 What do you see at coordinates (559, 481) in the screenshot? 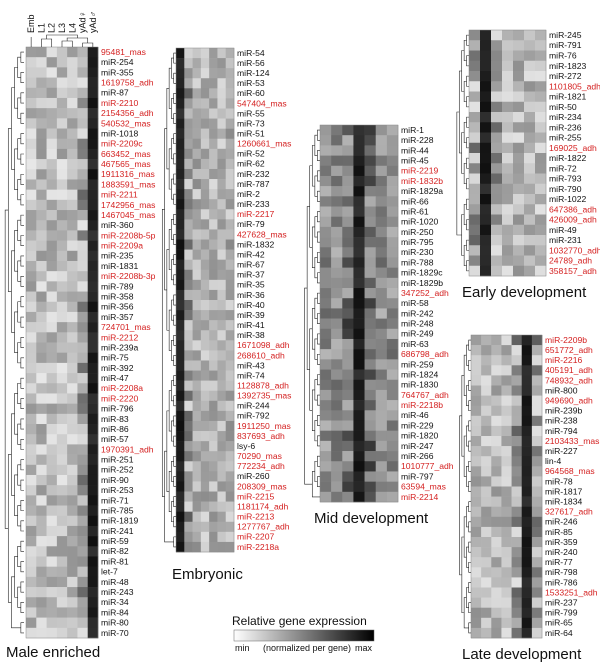
I see `row-label: miR-78` at bounding box center [559, 481].